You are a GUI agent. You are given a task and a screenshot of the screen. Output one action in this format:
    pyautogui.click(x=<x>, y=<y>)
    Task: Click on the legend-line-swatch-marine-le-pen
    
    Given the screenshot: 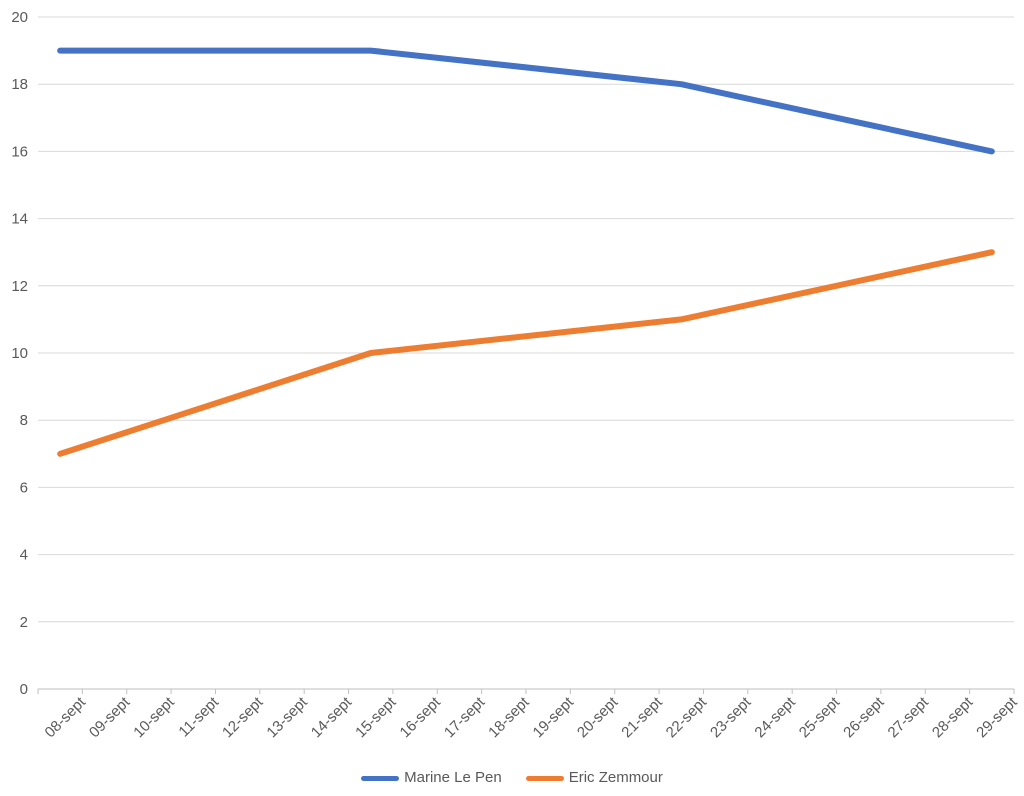 What is the action you would take?
    pyautogui.click(x=380, y=778)
    